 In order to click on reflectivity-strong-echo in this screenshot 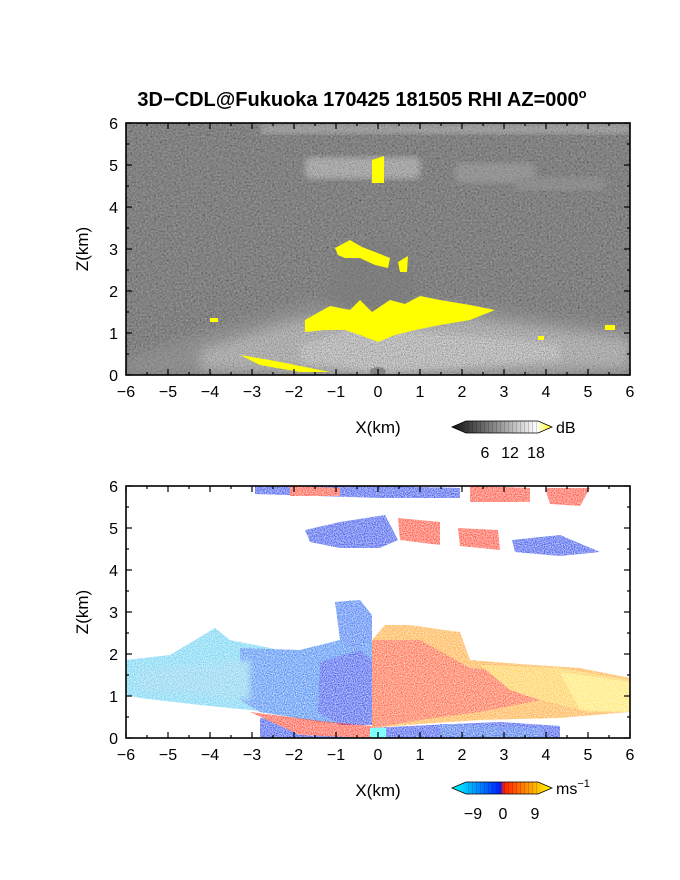, I will do `click(412, 264)`.